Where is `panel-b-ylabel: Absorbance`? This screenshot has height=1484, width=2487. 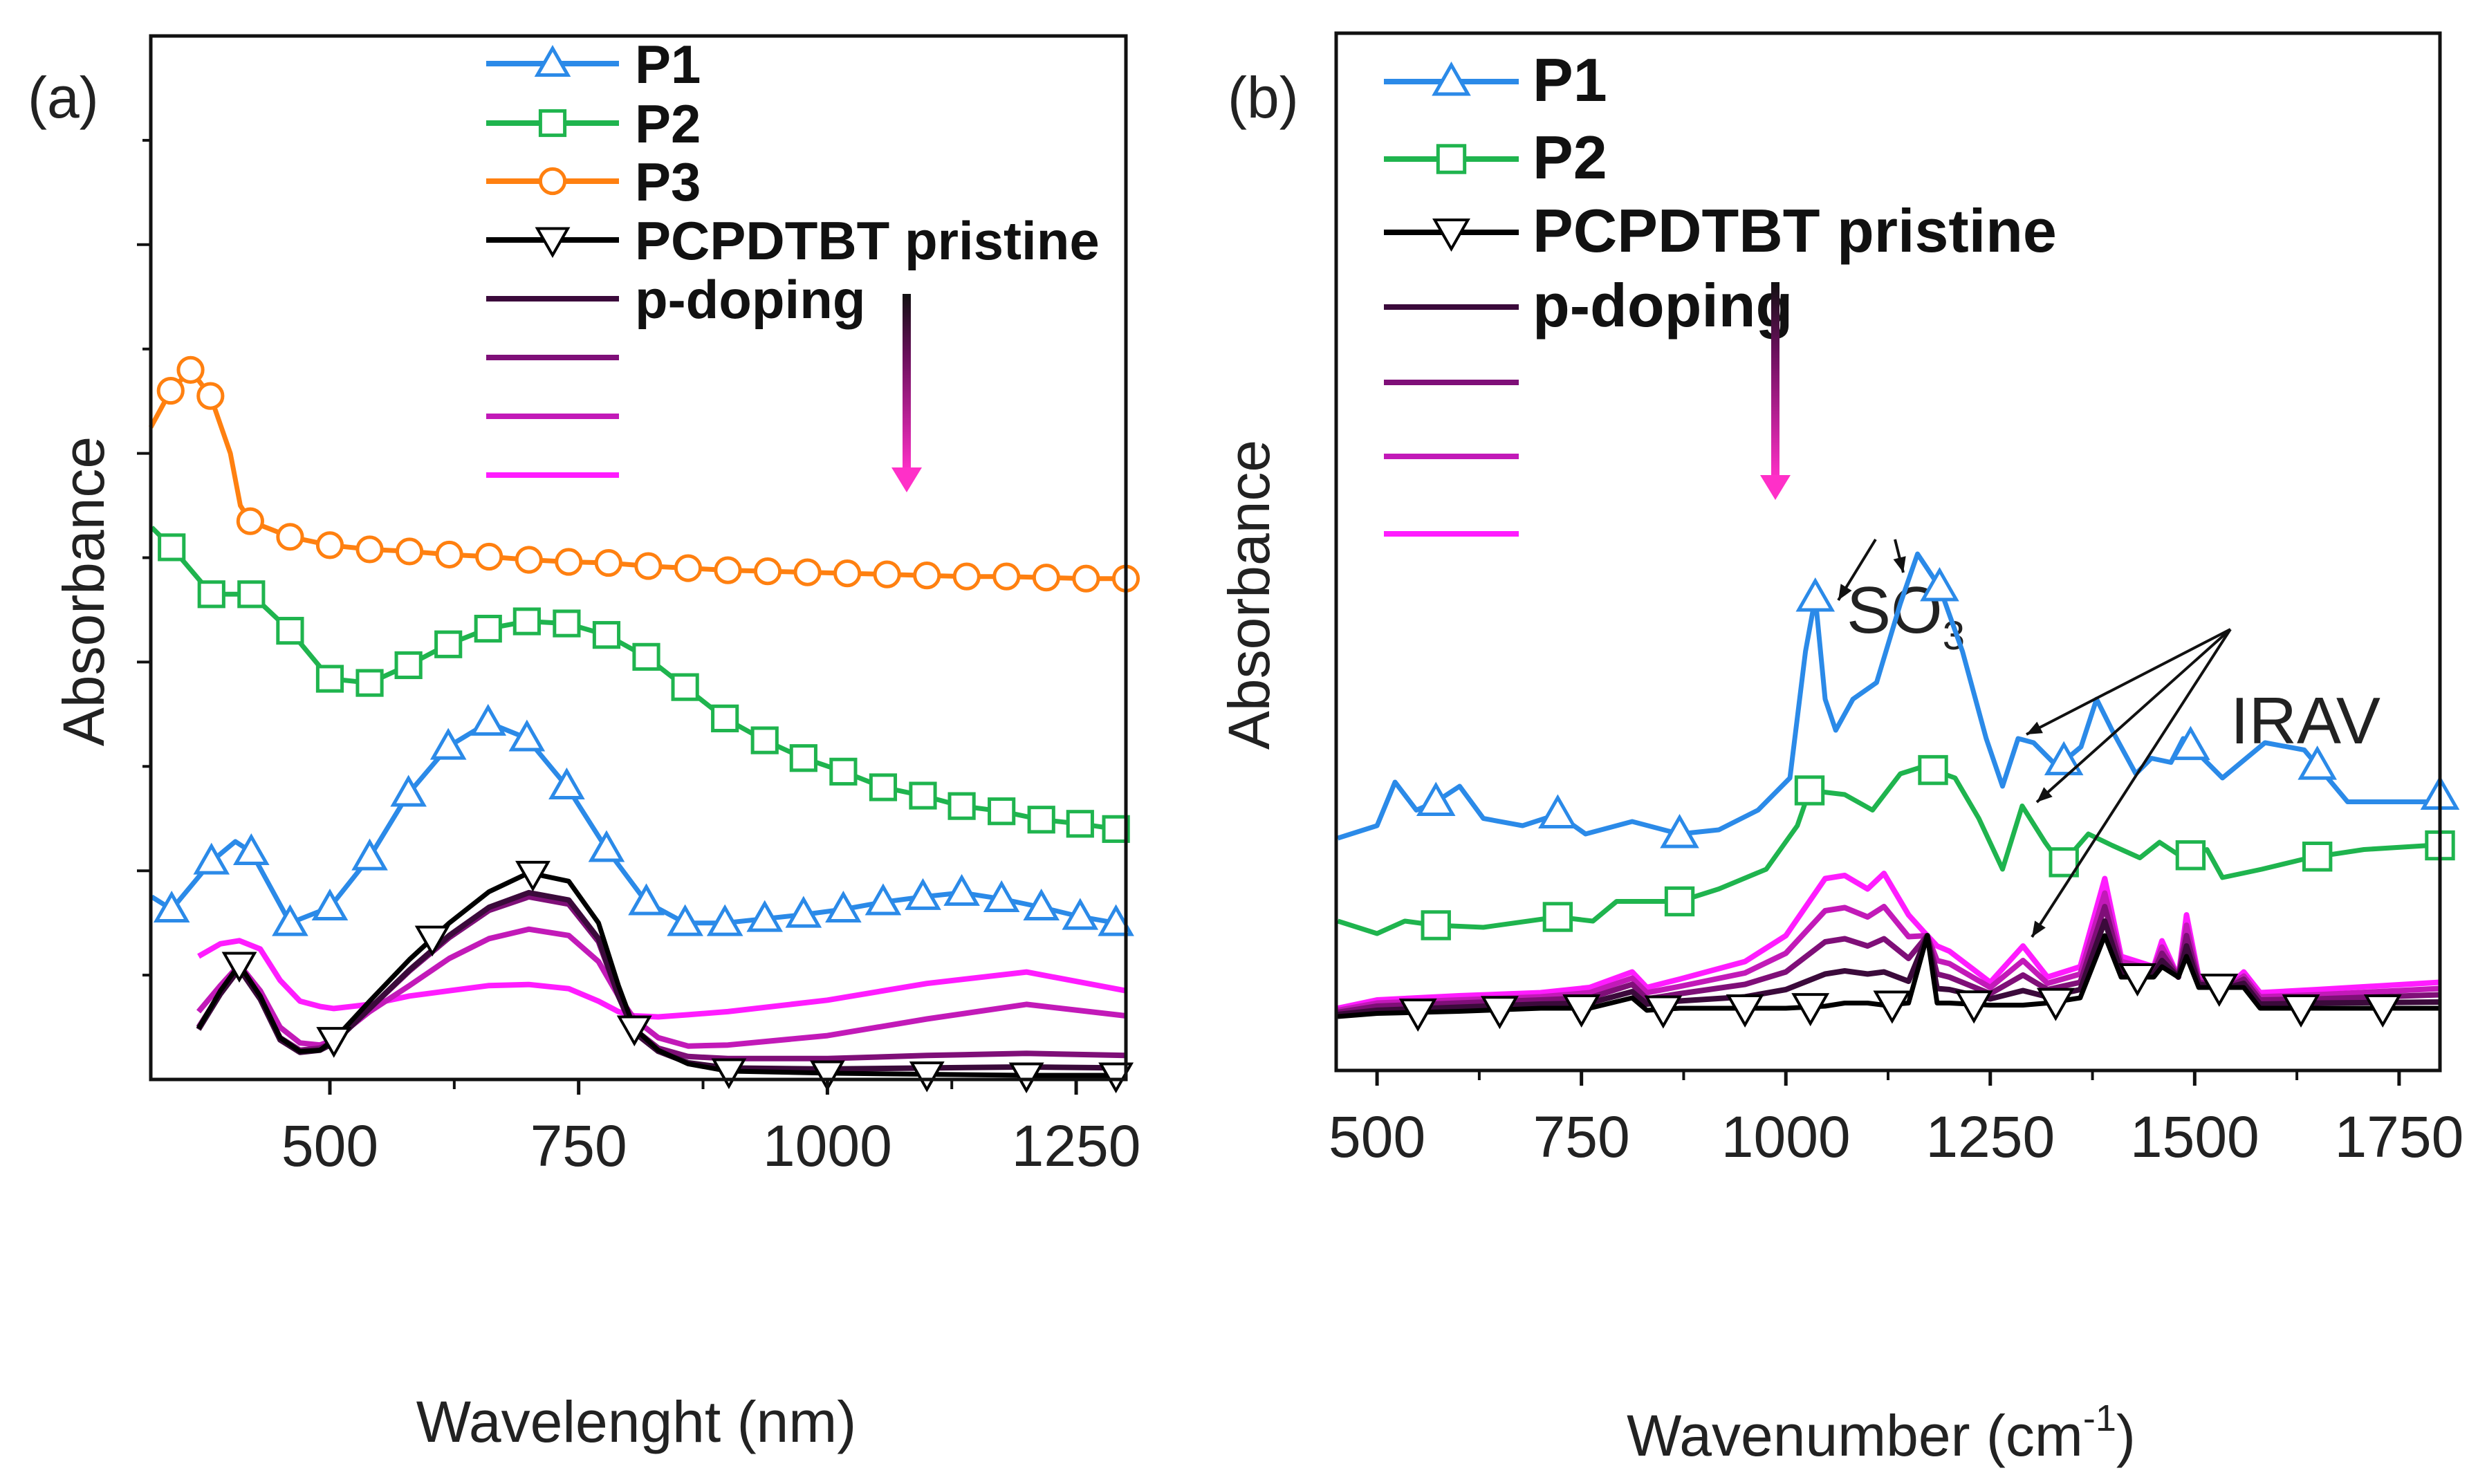
panel-b-ylabel: Absorbance is located at coordinates (1249, 595).